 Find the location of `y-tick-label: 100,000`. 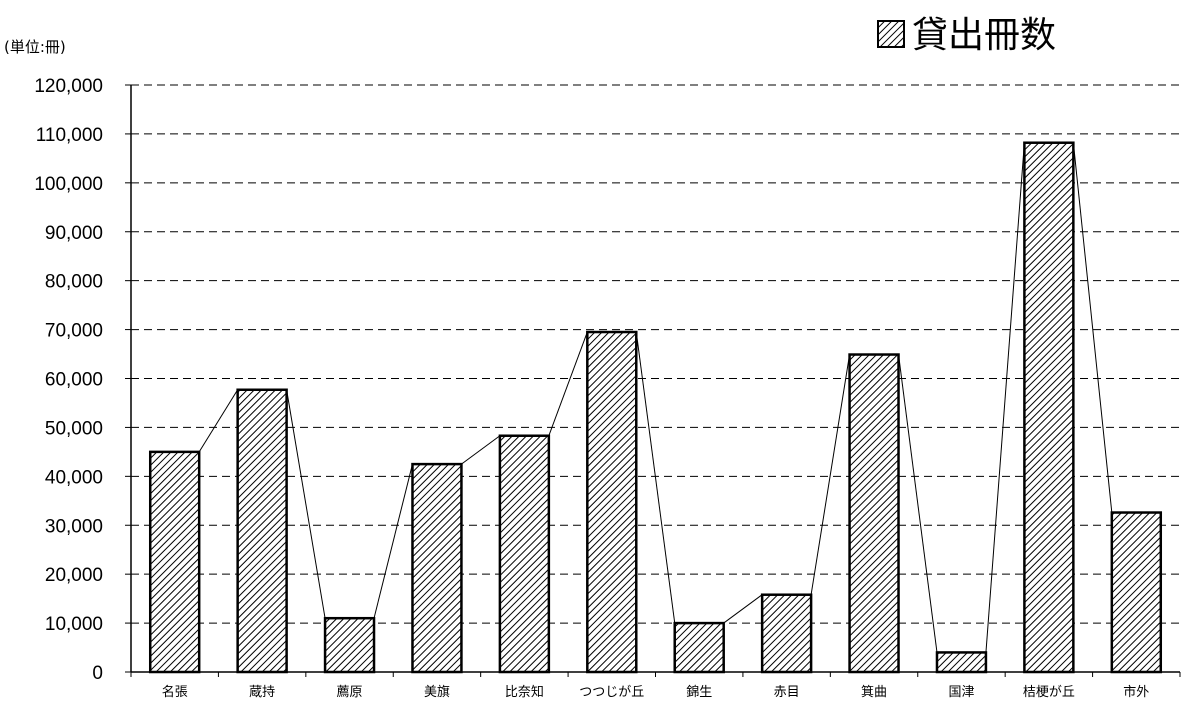

y-tick-label: 100,000 is located at coordinates (68, 184).